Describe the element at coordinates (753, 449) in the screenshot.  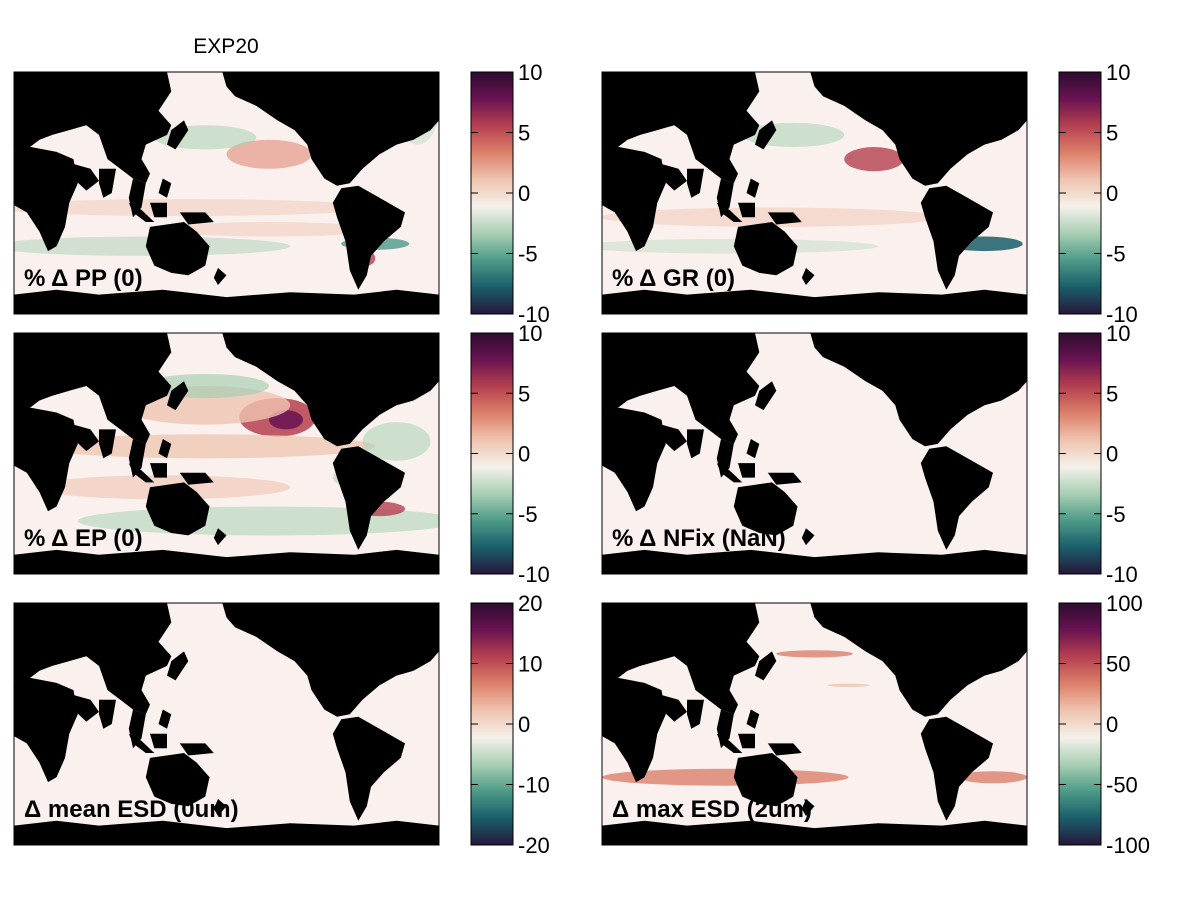
I see `land-philippines-nfix` at that location.